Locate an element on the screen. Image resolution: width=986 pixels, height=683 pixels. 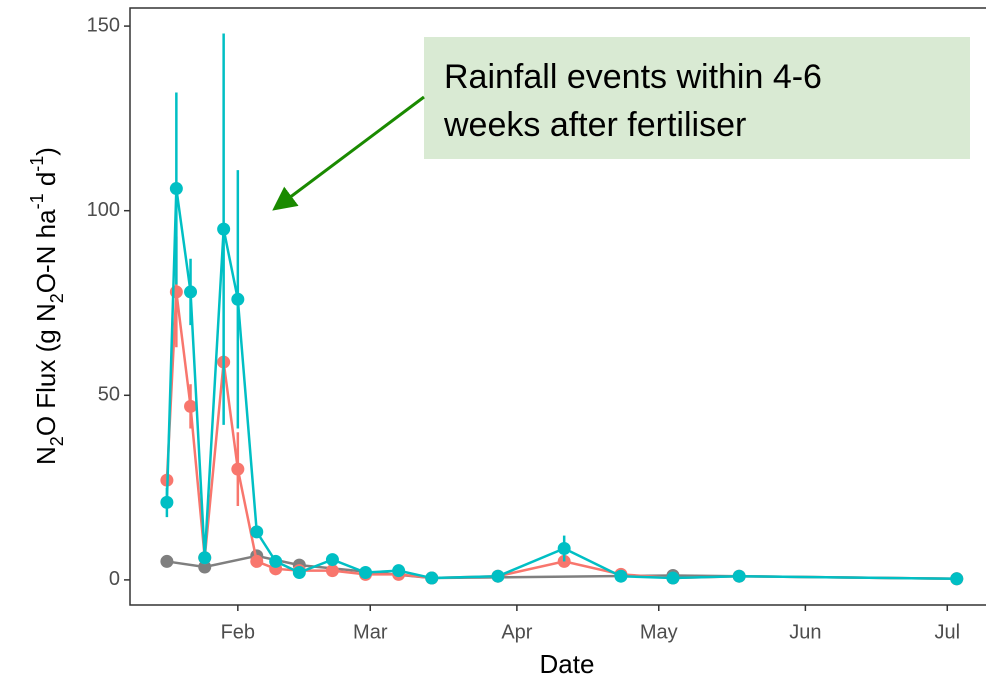
y-axis-title-part: ) is located at coordinates (46, 151).